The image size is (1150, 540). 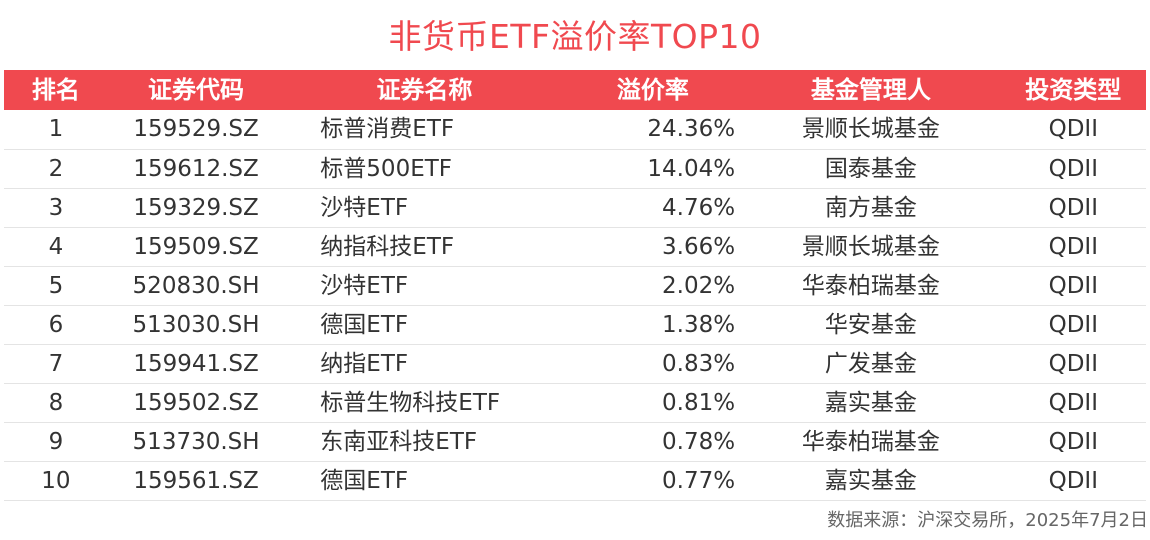 What do you see at coordinates (196, 90) in the screenshot?
I see `column-header-code: 证券代码` at bounding box center [196, 90].